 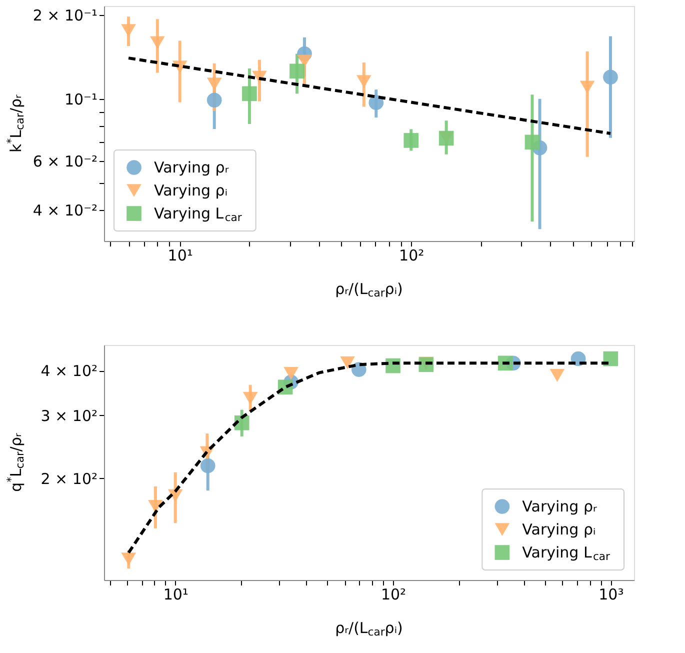 What do you see at coordinates (65, 161) in the screenshot?
I see `y-tick-label: 6 × 10⁻²` at bounding box center [65, 161].